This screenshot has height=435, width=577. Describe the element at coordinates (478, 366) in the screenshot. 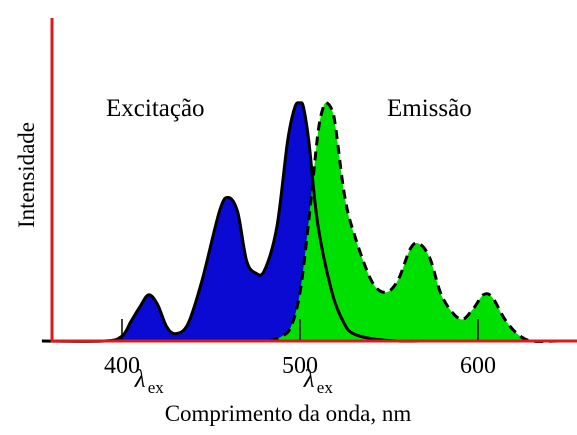

I see `x-tick-label: 600` at that location.